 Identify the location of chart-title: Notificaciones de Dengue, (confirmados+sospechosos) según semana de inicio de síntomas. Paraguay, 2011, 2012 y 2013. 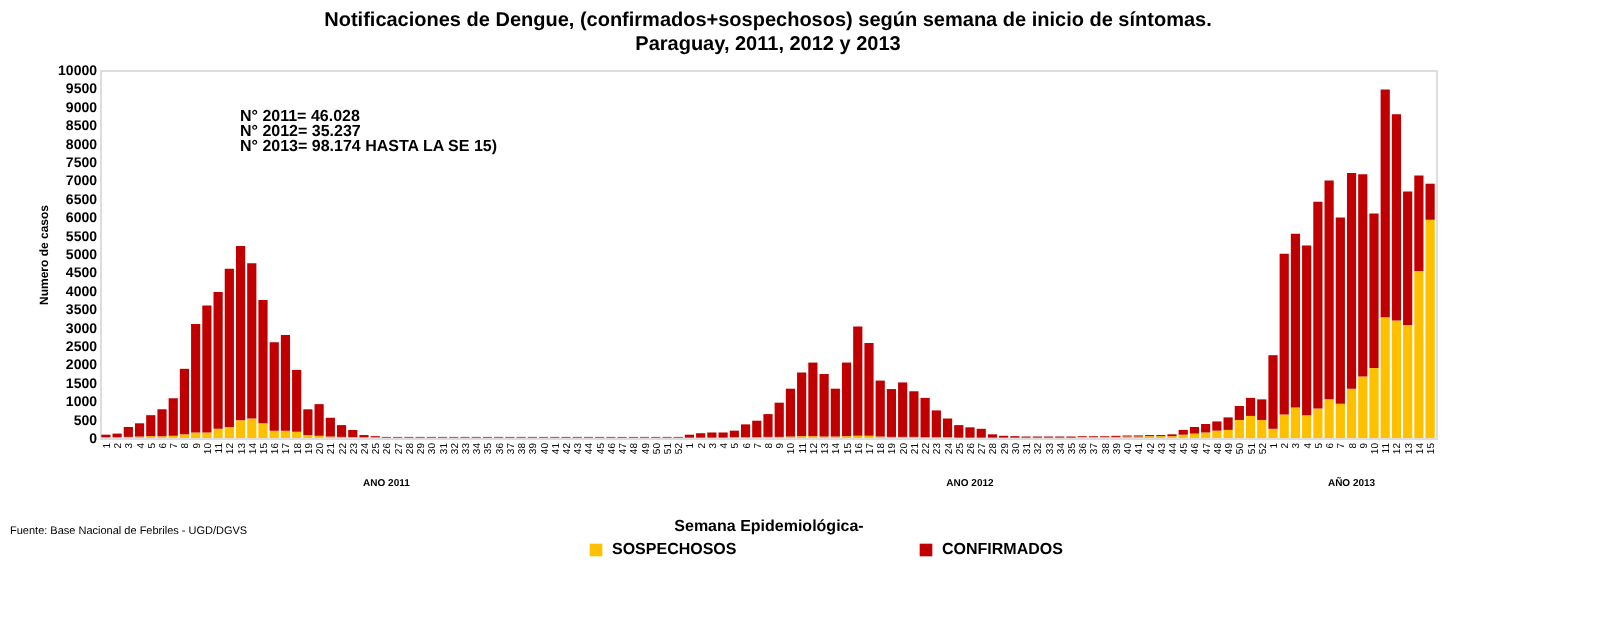
(768, 33).